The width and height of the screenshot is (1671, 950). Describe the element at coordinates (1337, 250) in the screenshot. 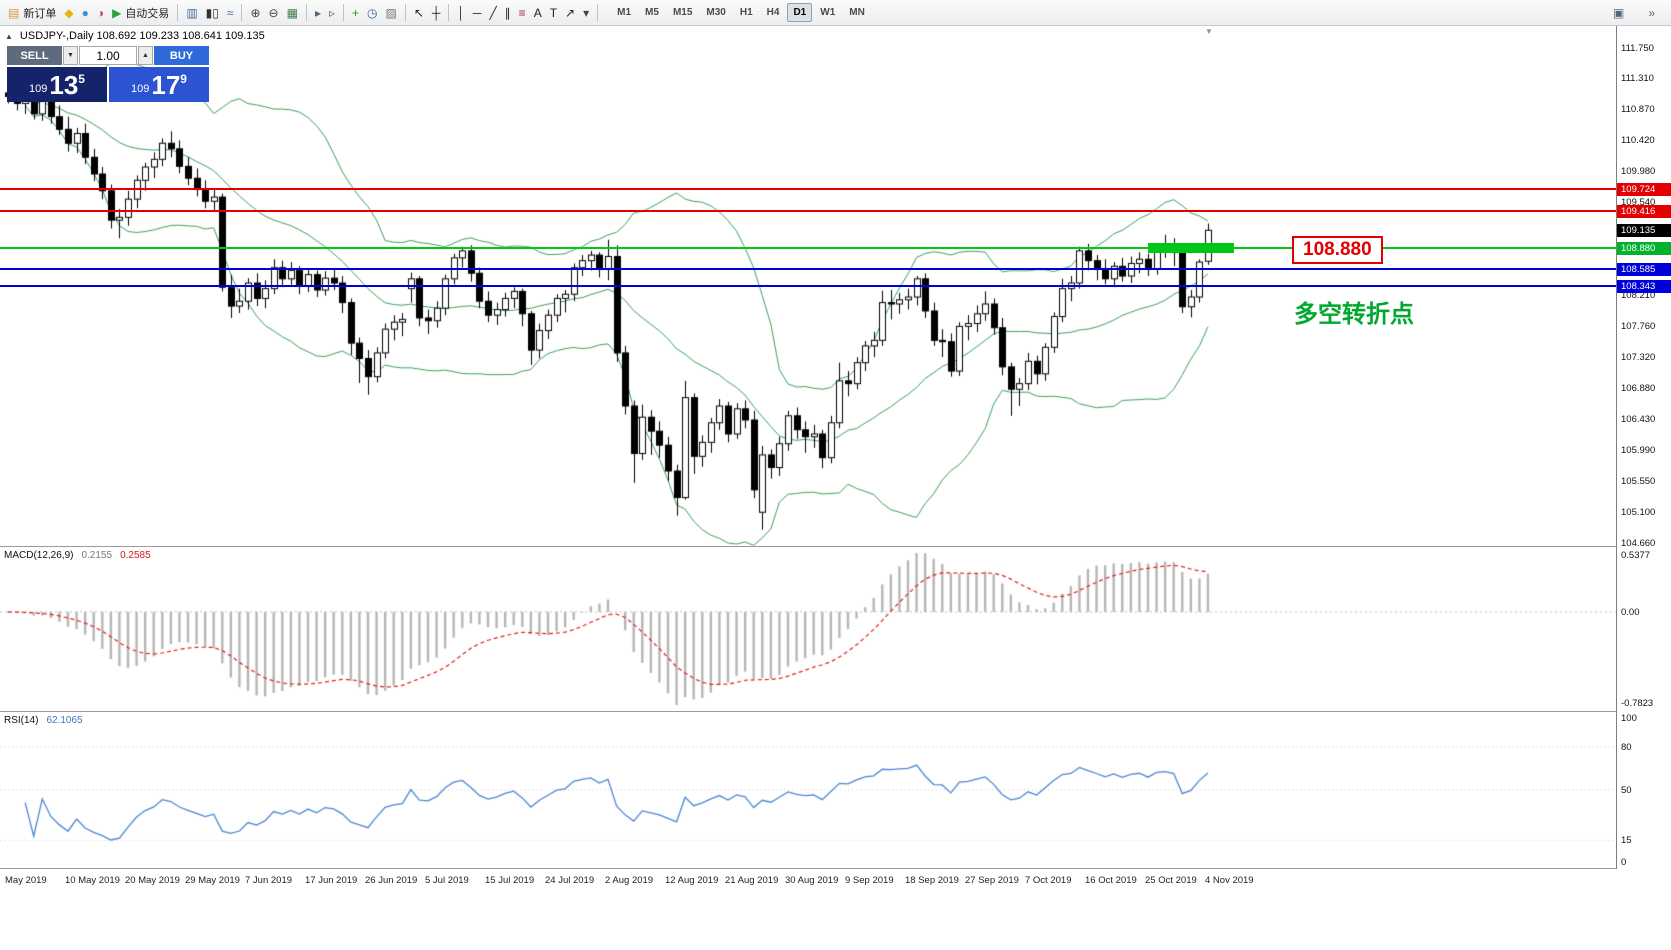

I see `level-annotation-box: 108.880` at that location.